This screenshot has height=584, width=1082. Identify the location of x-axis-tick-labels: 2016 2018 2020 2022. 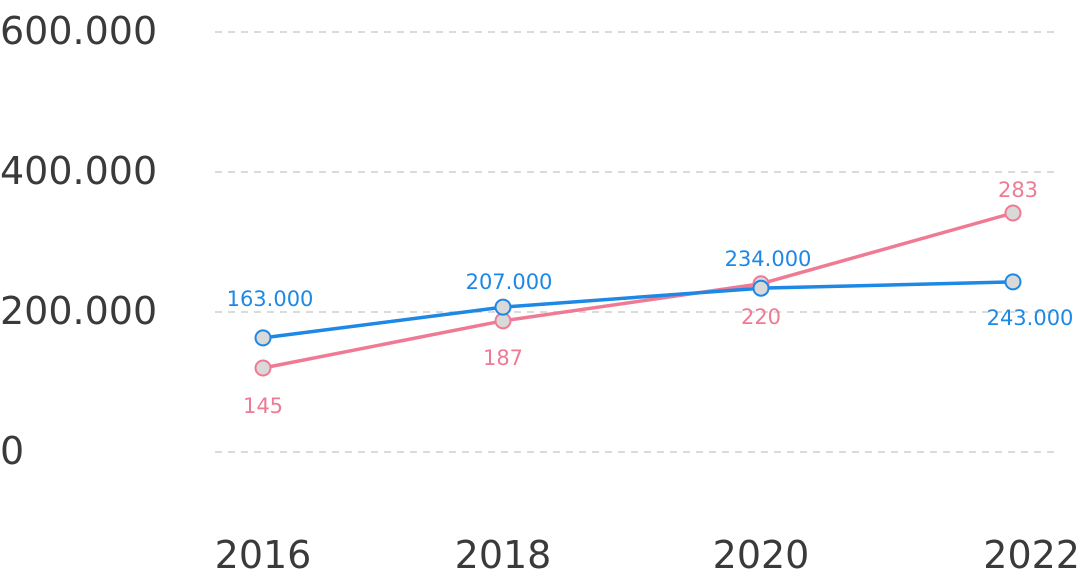
(647, 555).